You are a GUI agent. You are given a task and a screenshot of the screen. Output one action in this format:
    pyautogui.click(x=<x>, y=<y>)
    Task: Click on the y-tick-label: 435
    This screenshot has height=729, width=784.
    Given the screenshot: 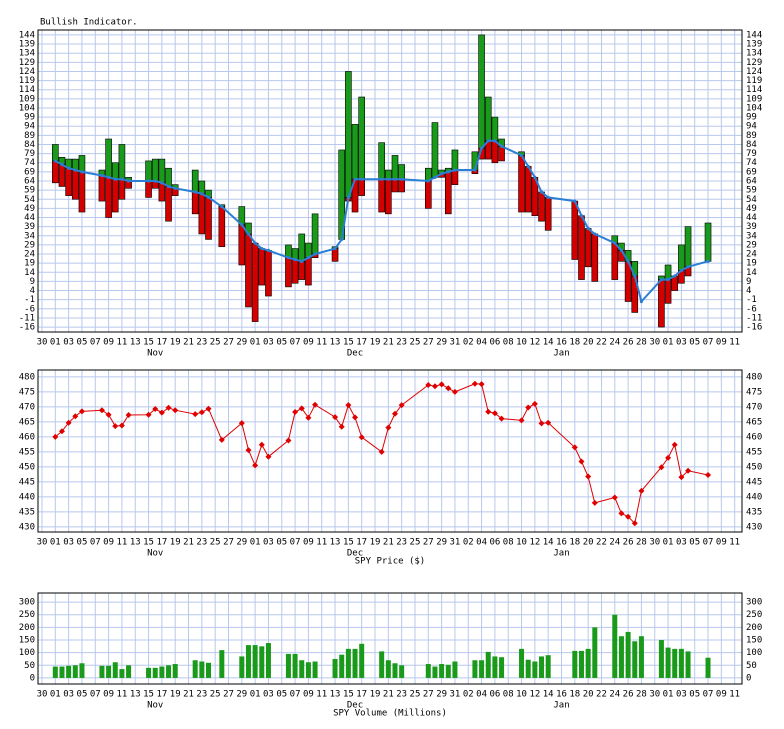 What is the action you would take?
    pyautogui.click(x=27, y=512)
    